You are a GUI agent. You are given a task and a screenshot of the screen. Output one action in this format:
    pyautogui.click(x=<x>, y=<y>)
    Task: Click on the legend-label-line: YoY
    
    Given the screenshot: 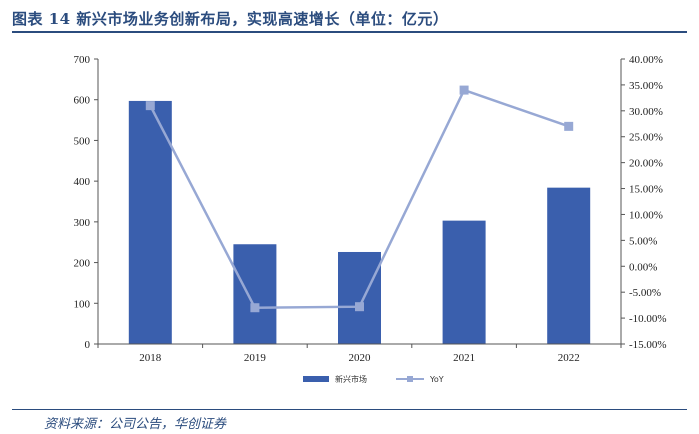 What is the action you would take?
    pyautogui.click(x=436, y=379)
    